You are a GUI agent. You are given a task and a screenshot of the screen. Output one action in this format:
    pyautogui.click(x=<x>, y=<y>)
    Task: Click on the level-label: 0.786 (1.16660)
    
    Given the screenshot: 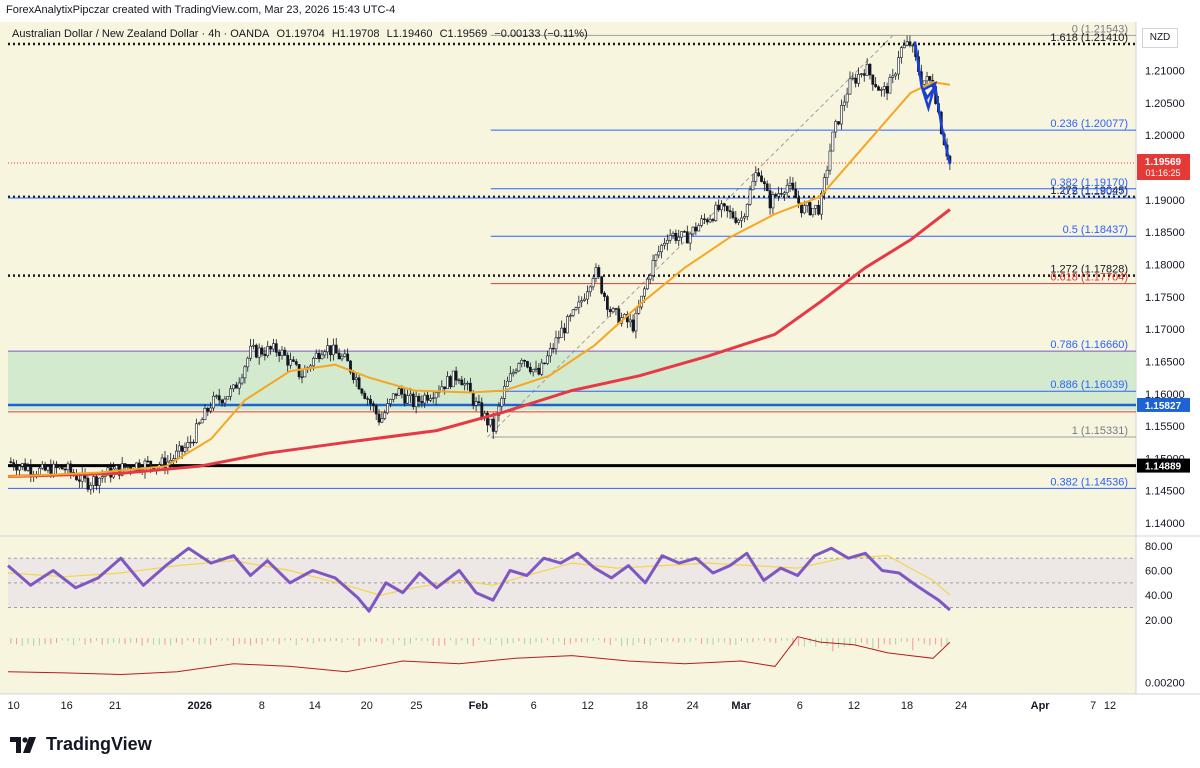 What is the action you would take?
    pyautogui.click(x=1089, y=345)
    